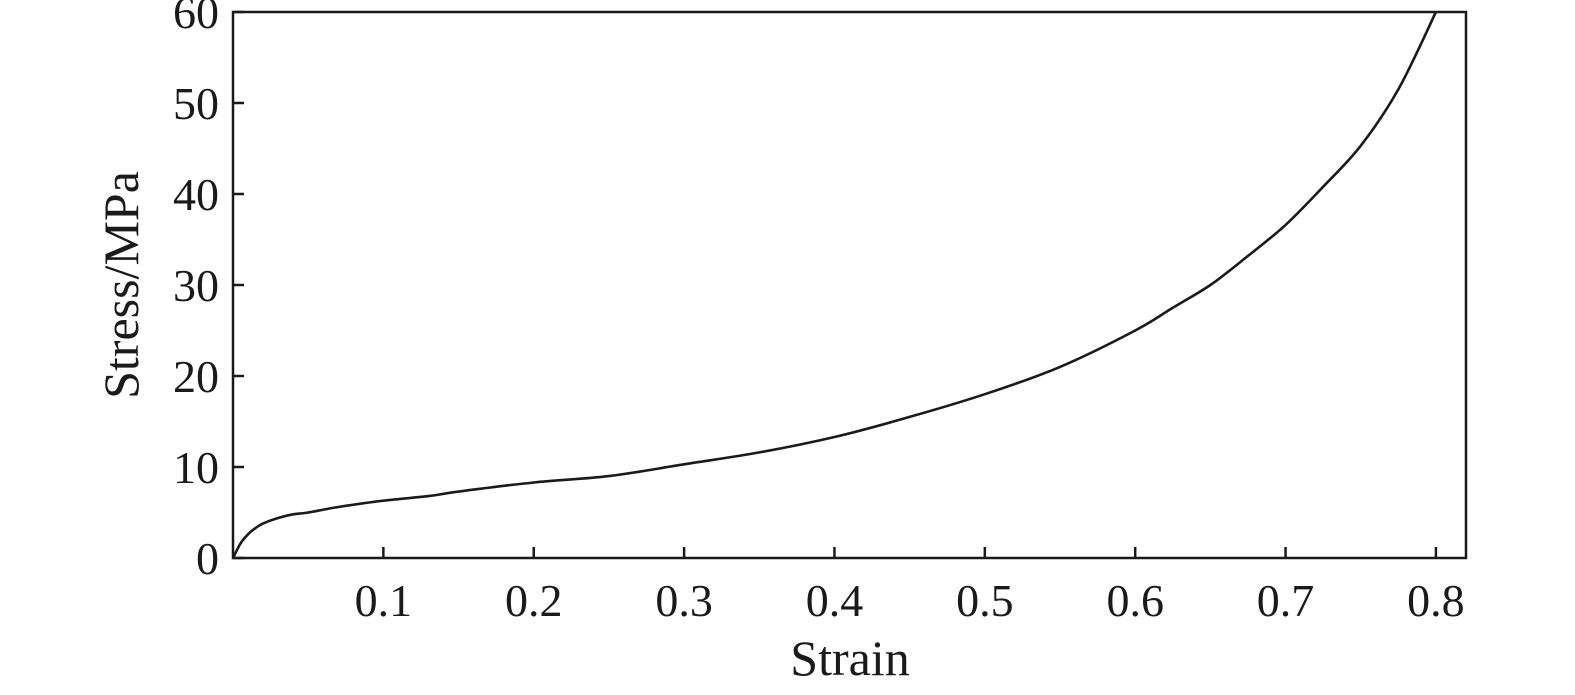  I want to click on x-axis-title: Strain, so click(849, 658).